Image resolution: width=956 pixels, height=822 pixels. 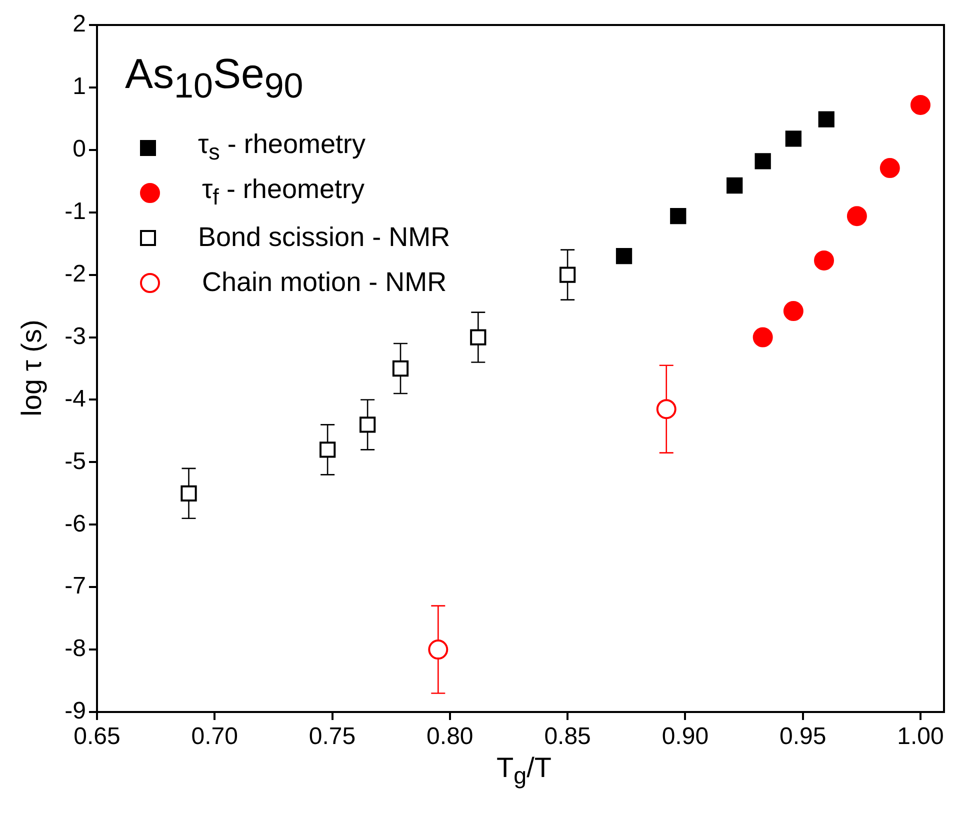 I want to click on legend-label: τ$_{f}$ - rheometry, so click(x=283, y=192).